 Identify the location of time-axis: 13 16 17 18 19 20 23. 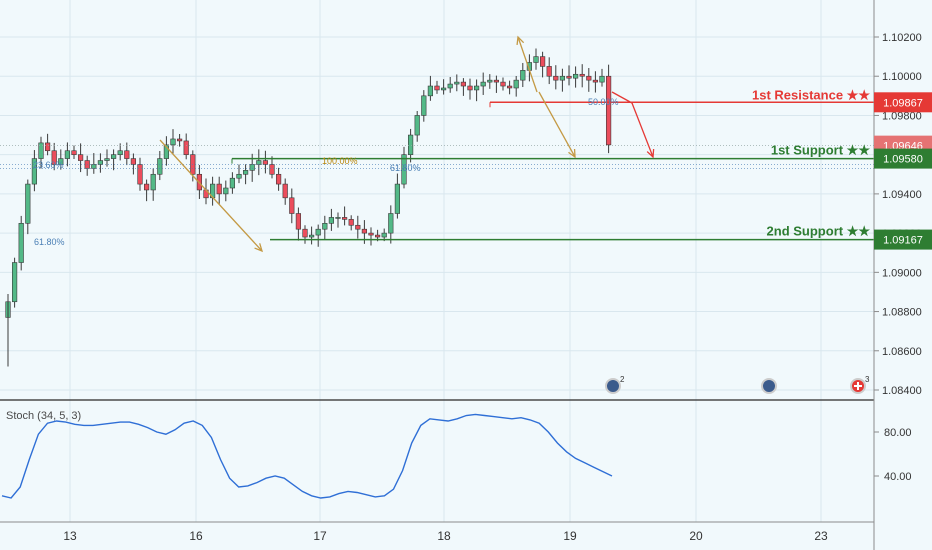
(445, 536).